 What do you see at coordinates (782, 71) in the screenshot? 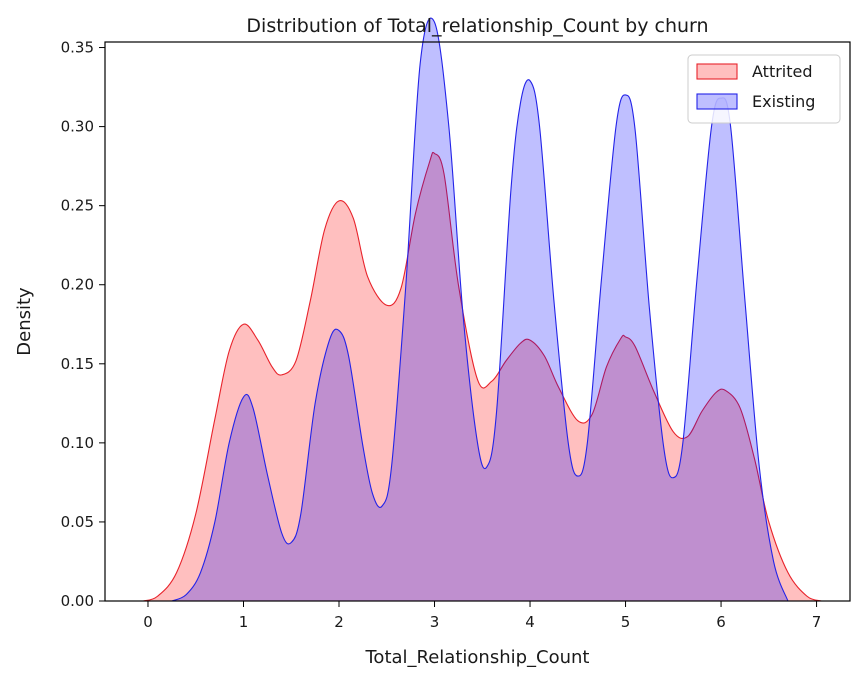
I see `legend-label-attrited: Attrited` at bounding box center [782, 71].